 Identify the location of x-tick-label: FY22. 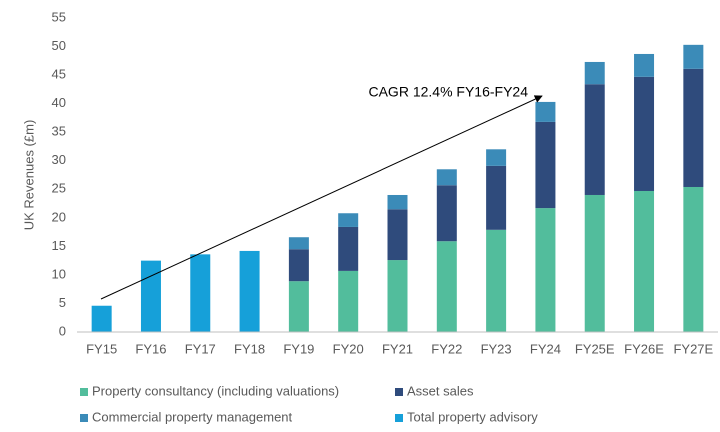
(446, 348).